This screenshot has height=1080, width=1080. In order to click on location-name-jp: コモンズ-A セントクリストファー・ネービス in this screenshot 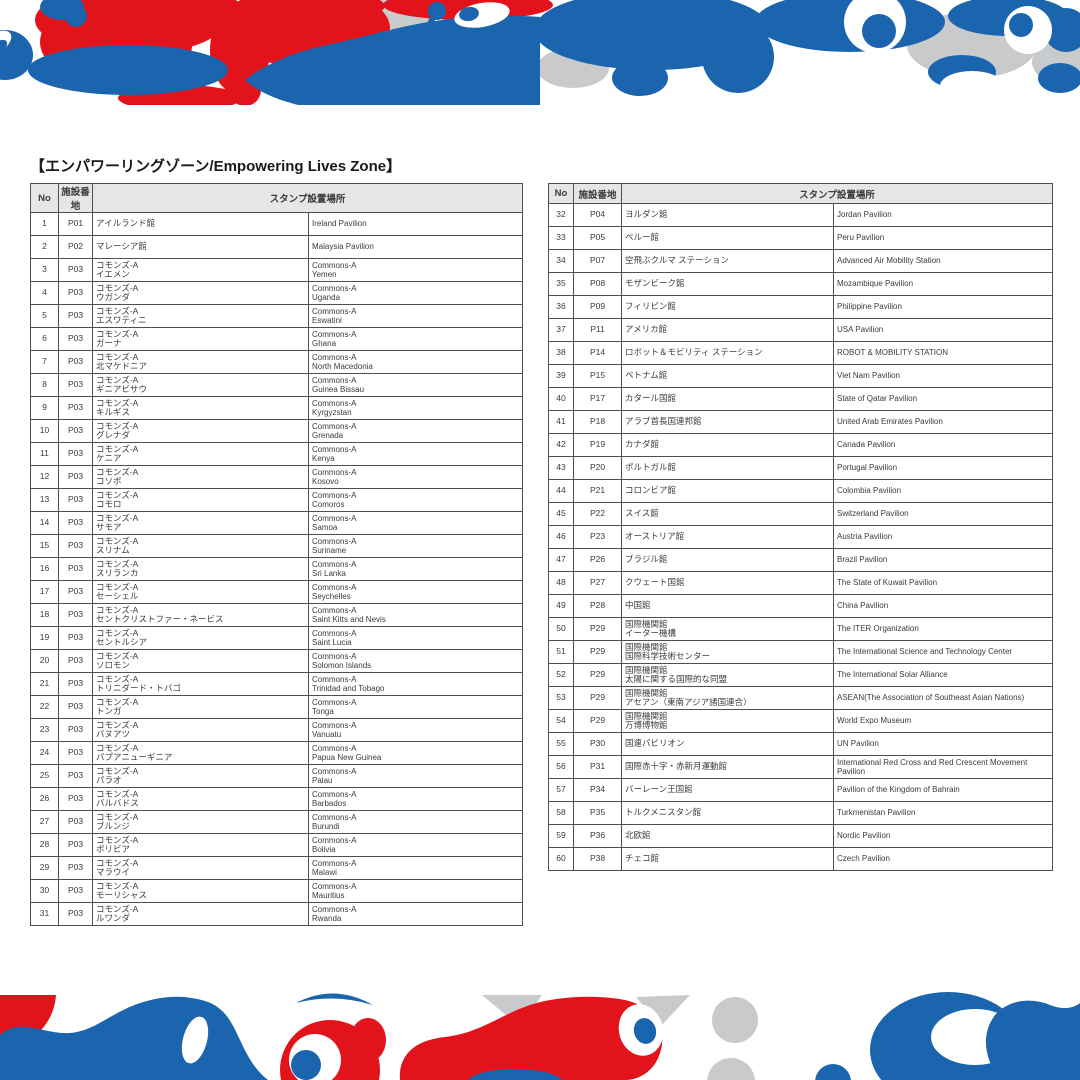, I will do `click(200, 615)`.